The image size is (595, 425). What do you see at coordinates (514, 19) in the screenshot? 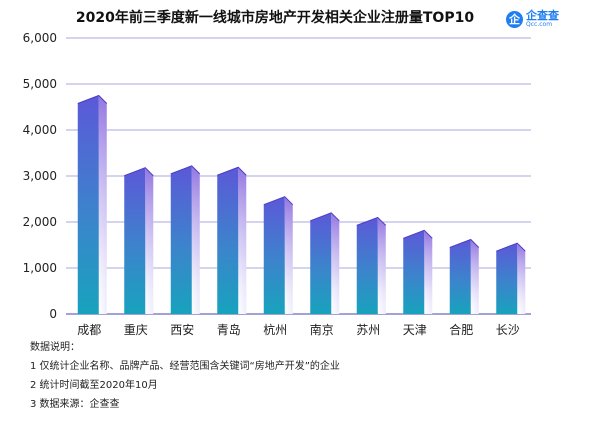
I see `logo-icon: 企` at bounding box center [514, 19].